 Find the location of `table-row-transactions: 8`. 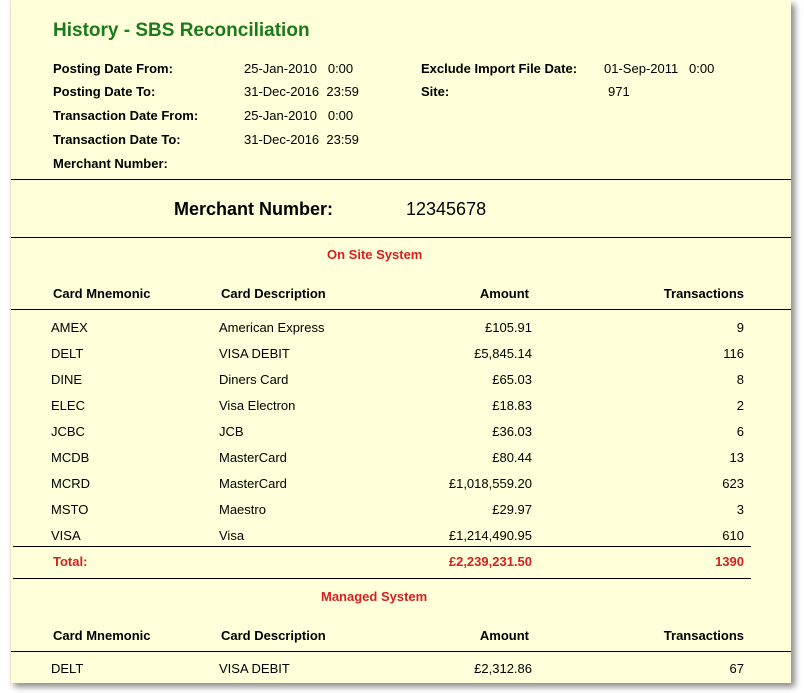

table-row-transactions: 8 is located at coordinates (740, 379).